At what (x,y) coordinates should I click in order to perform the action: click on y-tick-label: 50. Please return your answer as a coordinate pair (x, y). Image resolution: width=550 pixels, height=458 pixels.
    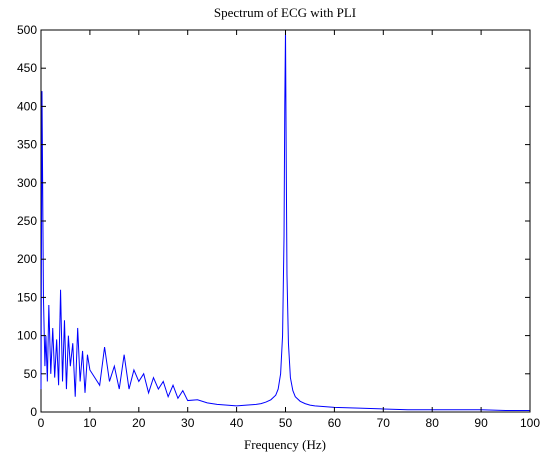
    Looking at the image, I should click on (31, 374).